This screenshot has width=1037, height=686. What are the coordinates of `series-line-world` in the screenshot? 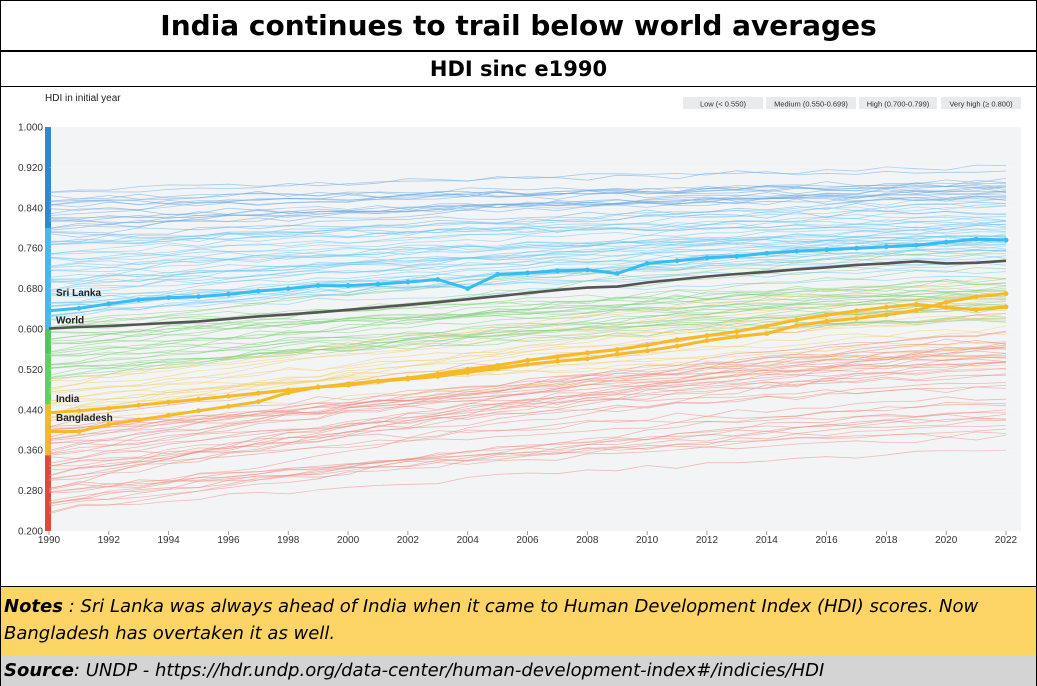 It's located at (527, 294).